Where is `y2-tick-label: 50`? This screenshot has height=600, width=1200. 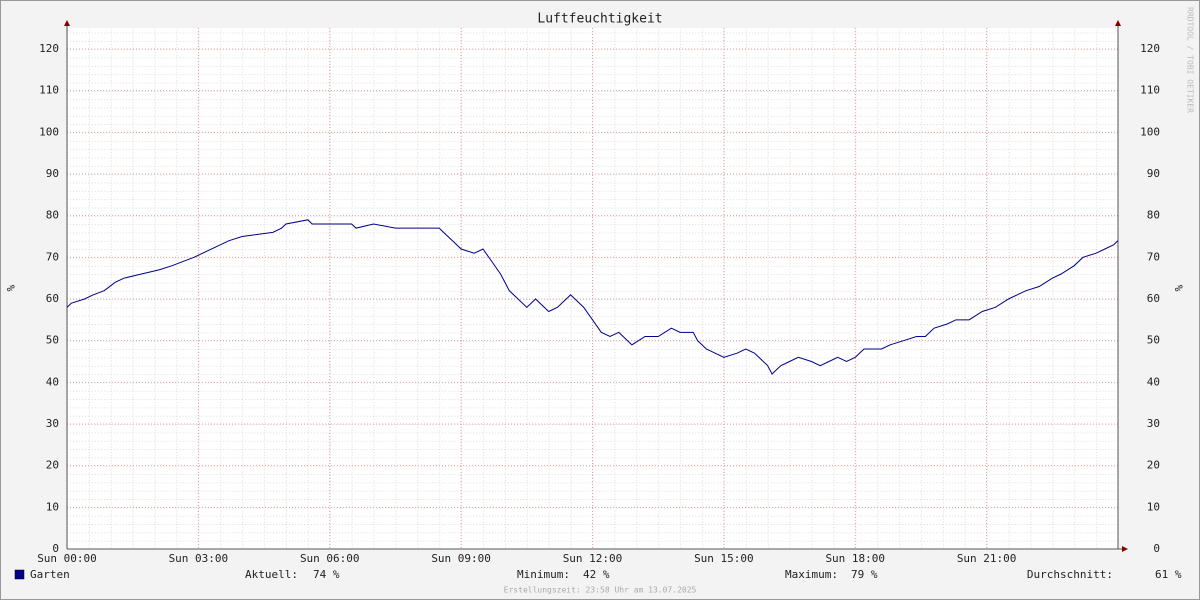
y2-tick-label: 50 is located at coordinates (1153, 340).